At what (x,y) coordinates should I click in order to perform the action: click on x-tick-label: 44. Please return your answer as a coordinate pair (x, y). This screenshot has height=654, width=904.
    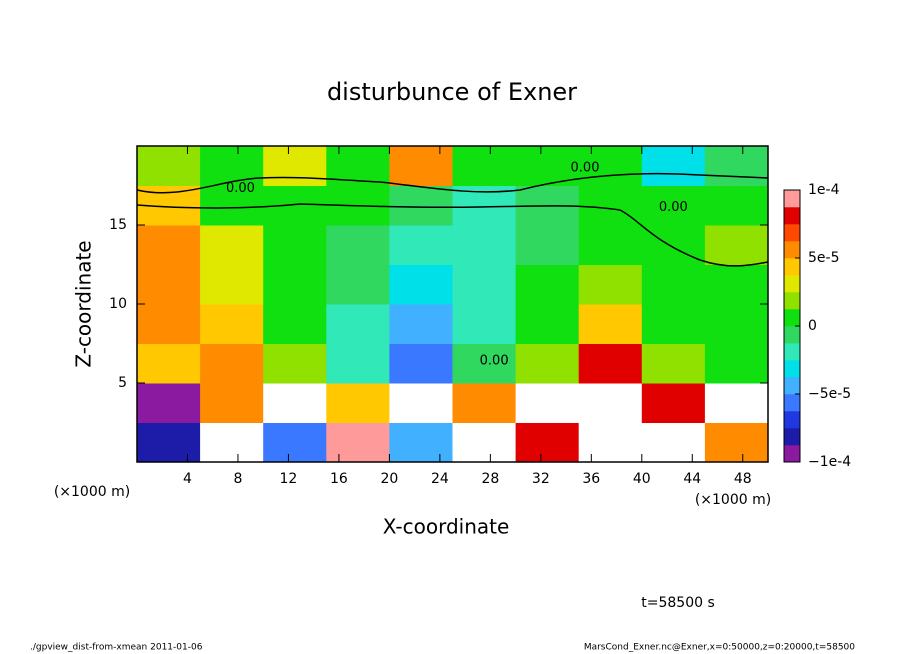
    Looking at the image, I should click on (692, 479).